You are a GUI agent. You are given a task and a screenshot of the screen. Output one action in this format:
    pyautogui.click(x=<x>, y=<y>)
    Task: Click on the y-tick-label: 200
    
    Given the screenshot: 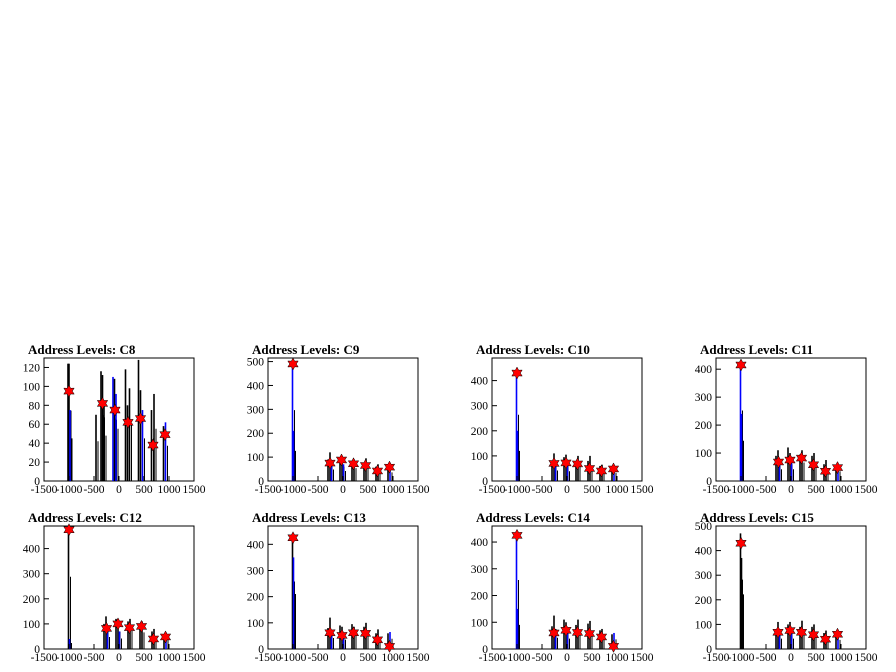 What is the action you would take?
    pyautogui.click(x=480, y=597)
    